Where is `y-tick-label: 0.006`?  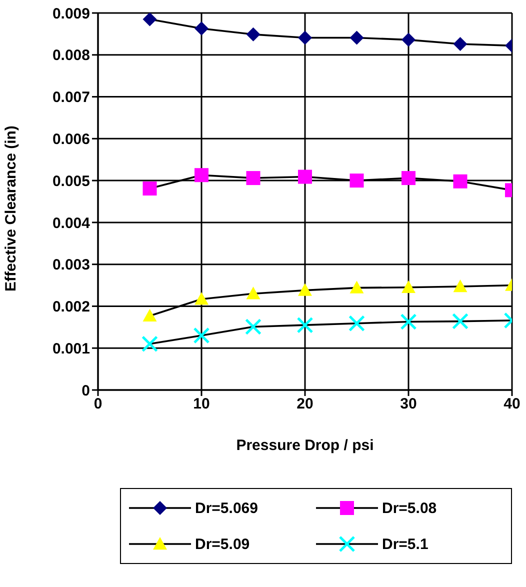 y-tick-label: 0.006 is located at coordinates (71, 139).